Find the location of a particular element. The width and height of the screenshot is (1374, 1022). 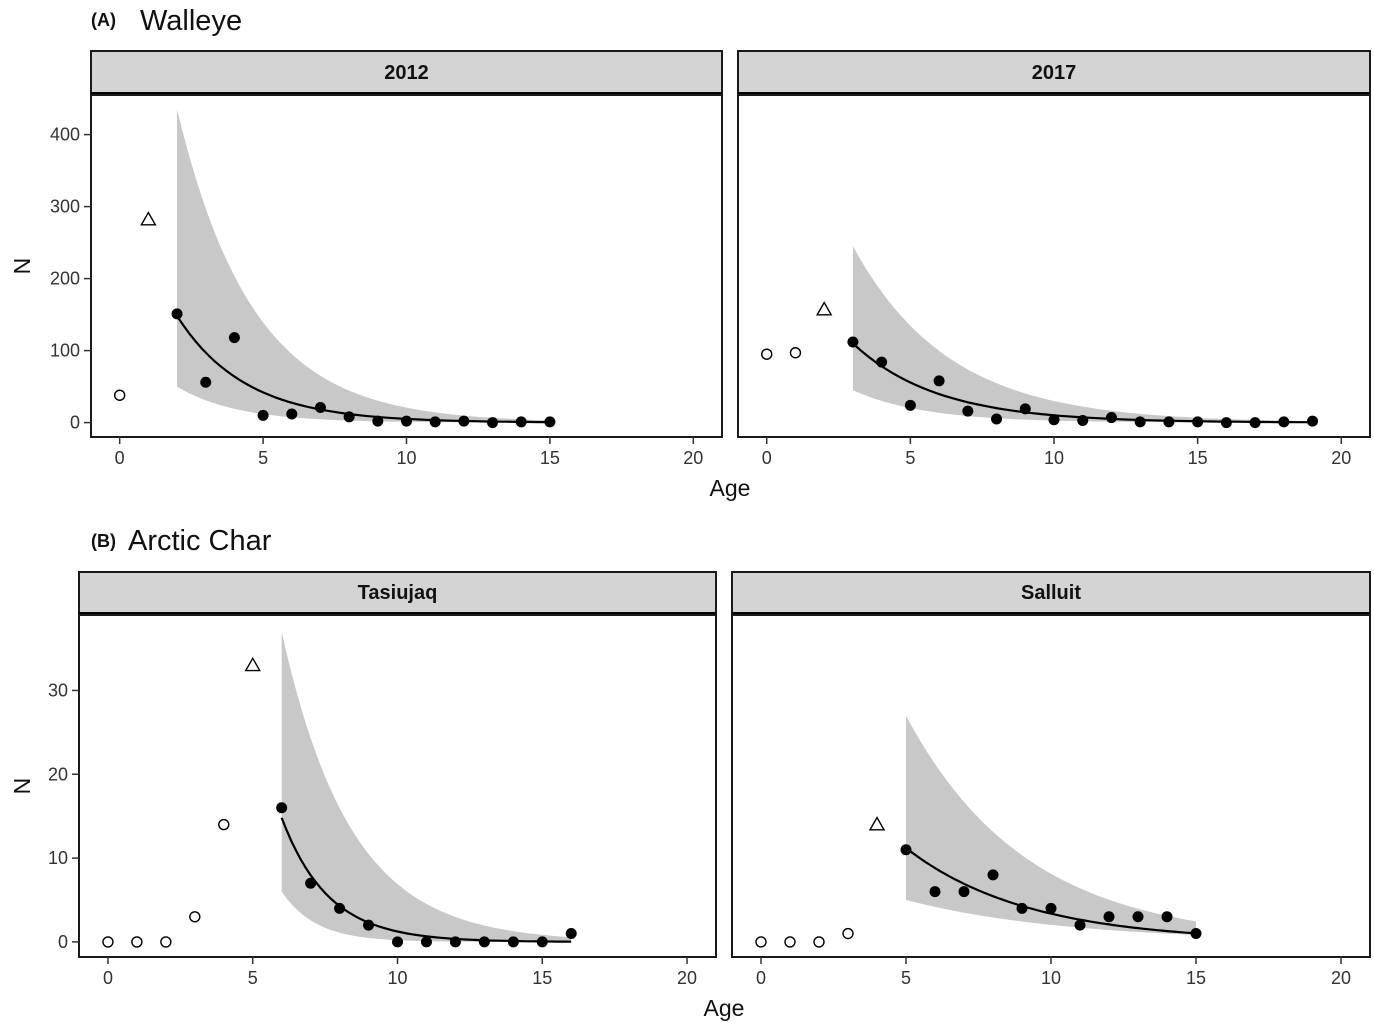

y-tick-label: 200 is located at coordinates (65, 279).